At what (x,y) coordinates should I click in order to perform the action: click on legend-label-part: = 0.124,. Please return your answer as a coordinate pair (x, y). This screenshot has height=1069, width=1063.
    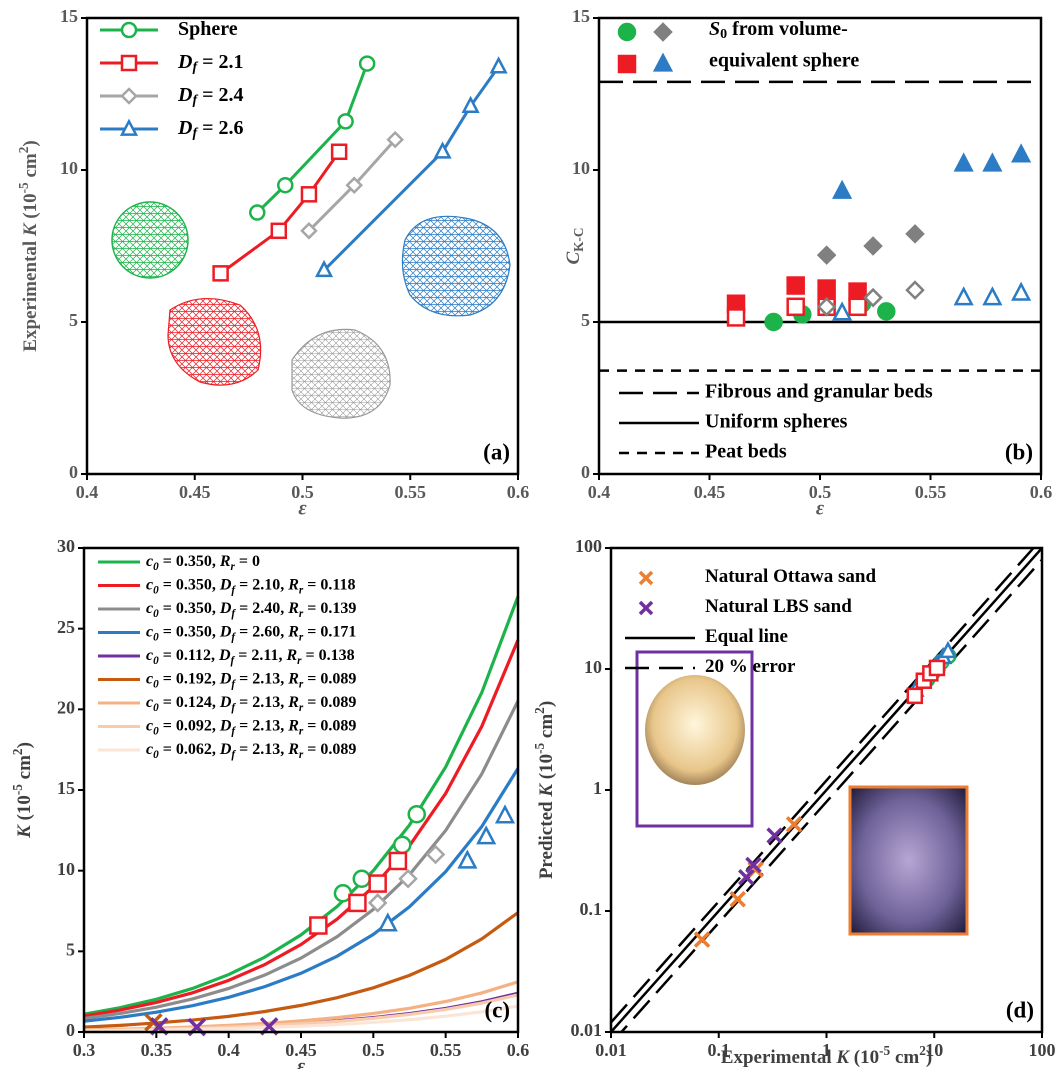
    Looking at the image, I should click on (189, 702).